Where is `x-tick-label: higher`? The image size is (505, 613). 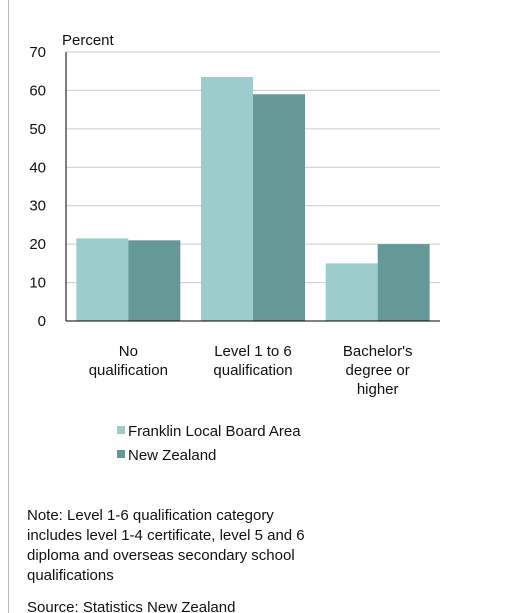 x-tick-label: higher is located at coordinates (378, 389).